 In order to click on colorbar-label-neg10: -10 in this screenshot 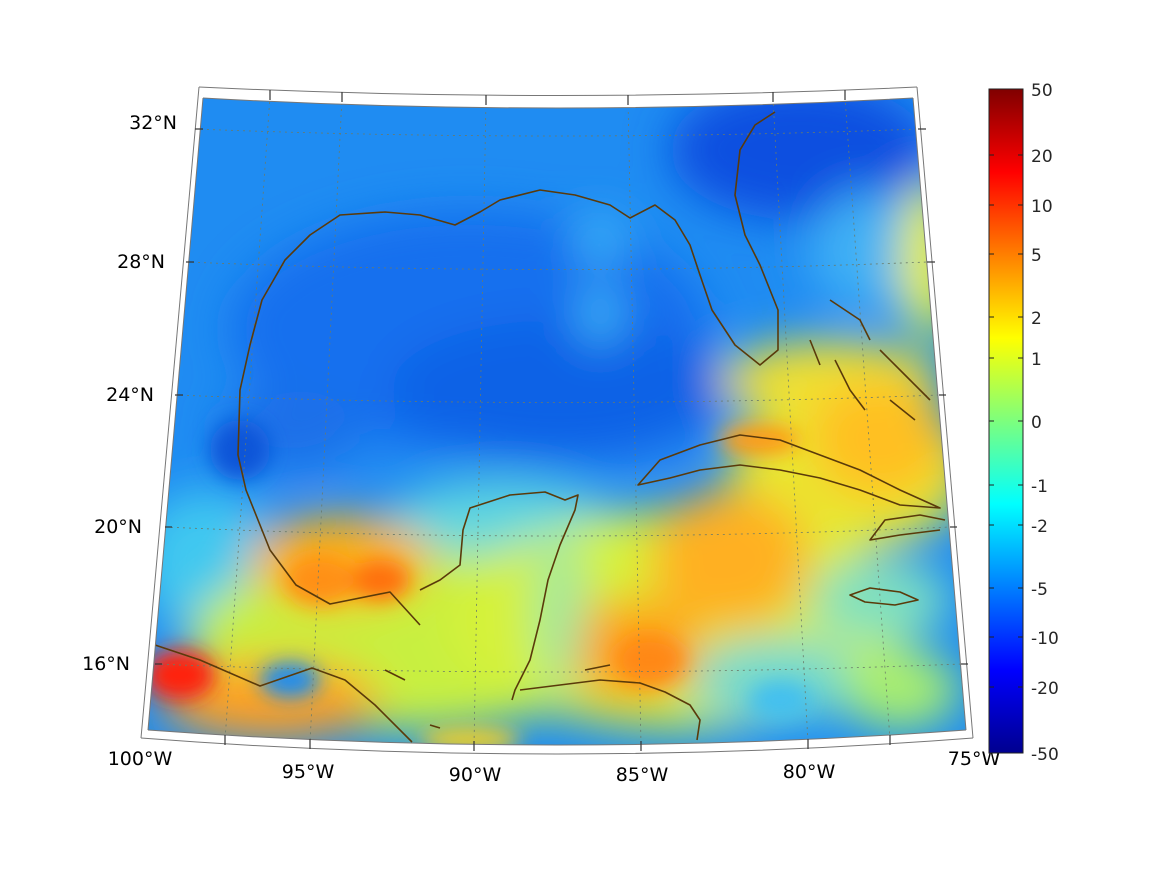, I will do `click(1045, 639)`.